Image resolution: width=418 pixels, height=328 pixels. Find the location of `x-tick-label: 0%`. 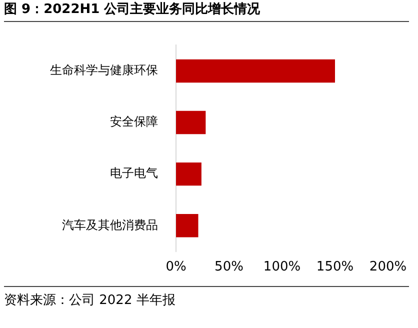

x-tick-label: 0% is located at coordinates (176, 267).